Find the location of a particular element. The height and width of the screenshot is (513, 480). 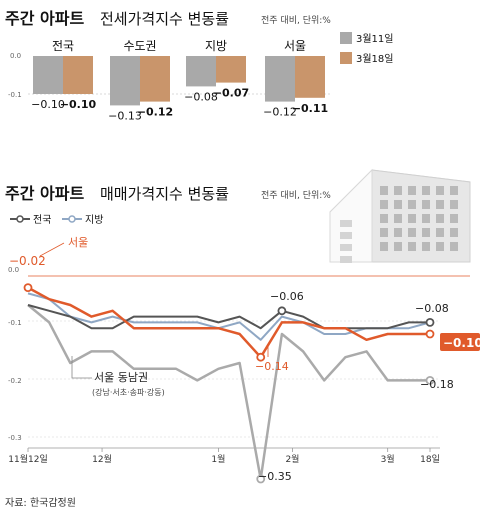

building-illustration is located at coordinates (400, 215).